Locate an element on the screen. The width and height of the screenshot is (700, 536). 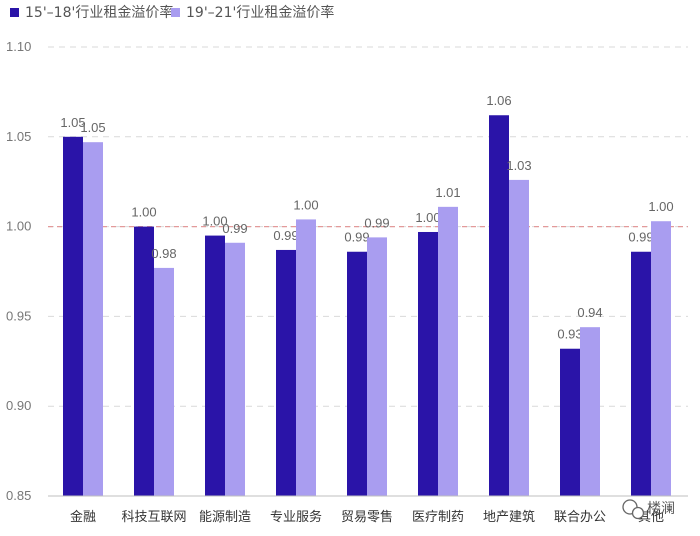
data-label: 0.94 is located at coordinates (589, 312).